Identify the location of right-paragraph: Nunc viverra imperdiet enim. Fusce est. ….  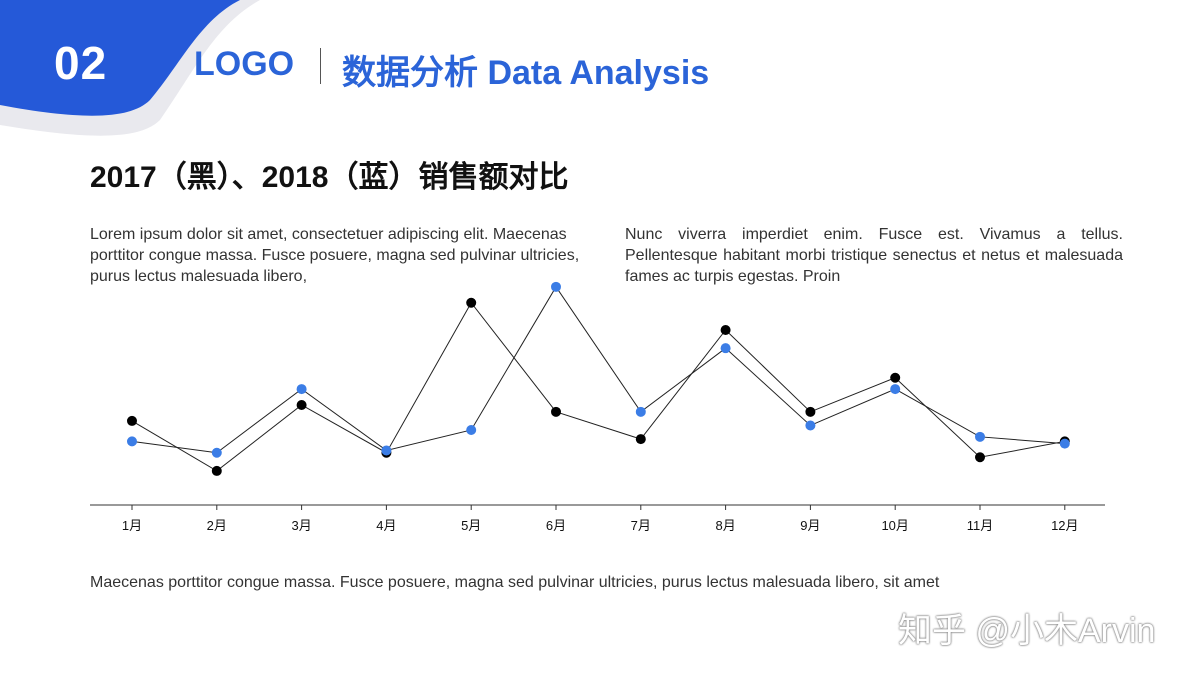
(874, 255).